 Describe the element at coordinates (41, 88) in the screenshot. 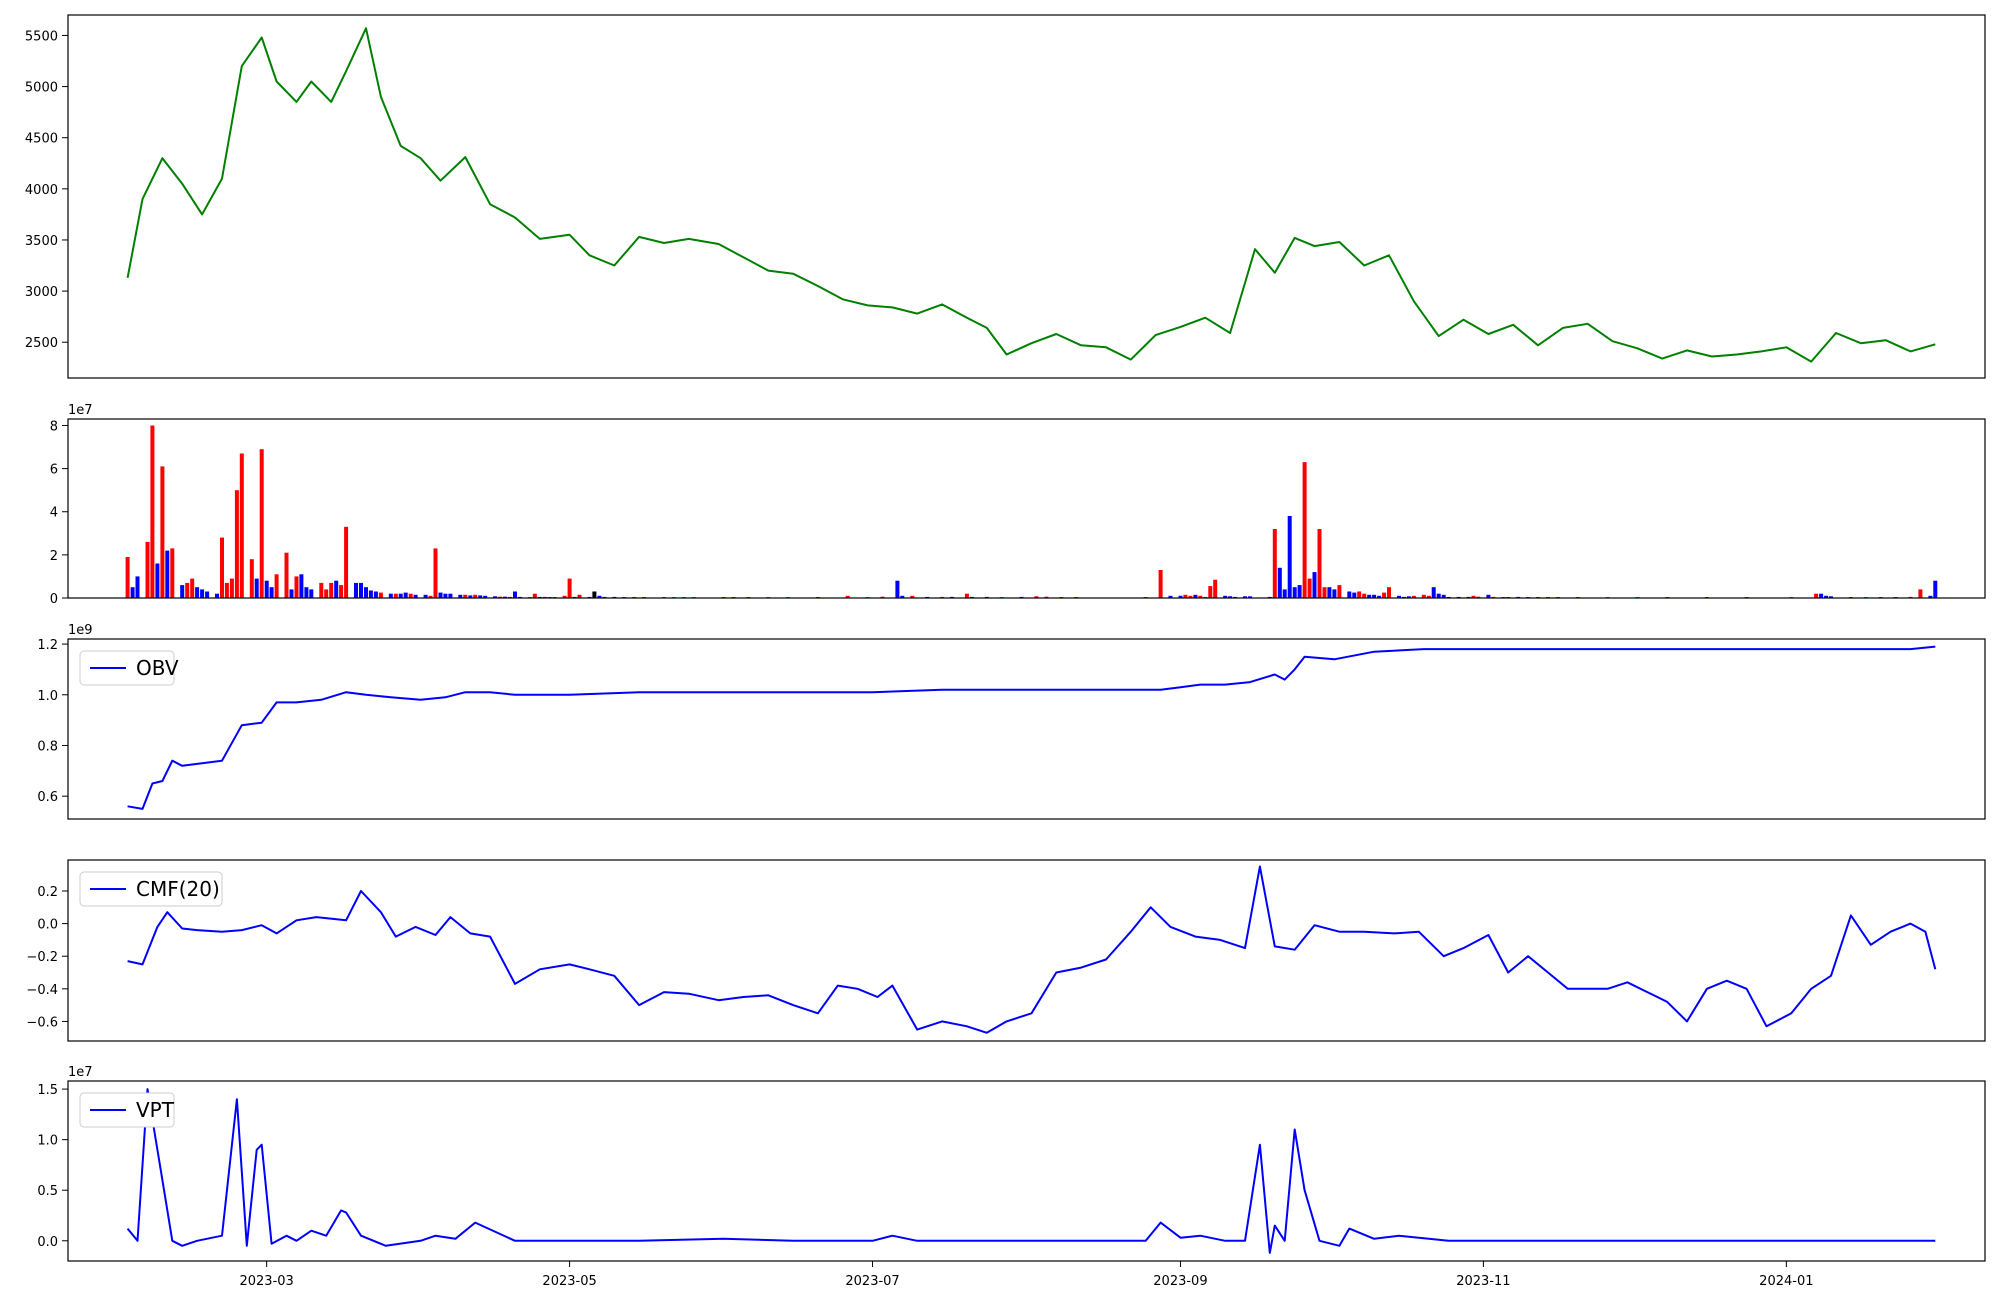

I see `y-tick-label-price: 5000` at that location.